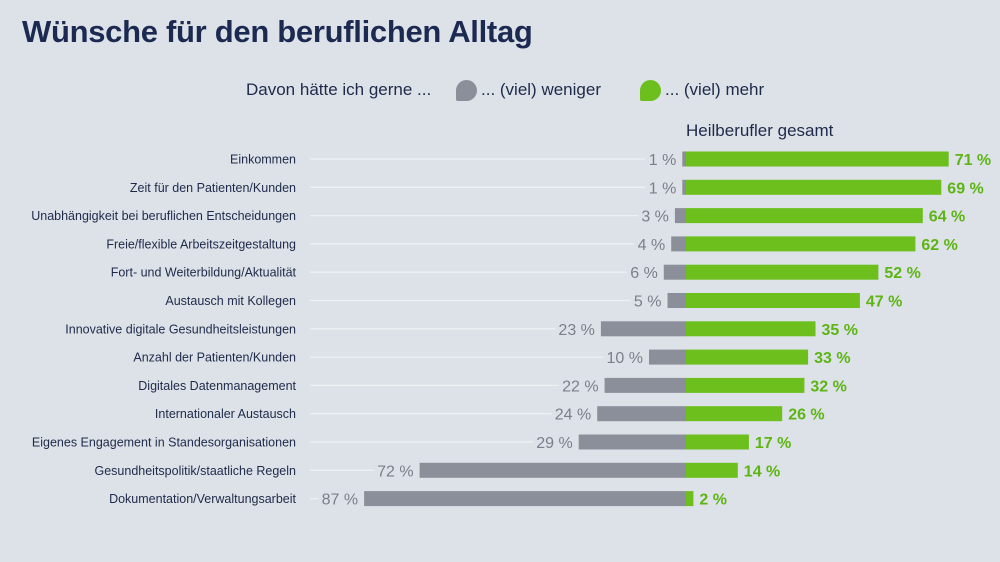  Describe the element at coordinates (230, 301) in the screenshot. I see `category-label: Austausch mit Kollegen` at that location.